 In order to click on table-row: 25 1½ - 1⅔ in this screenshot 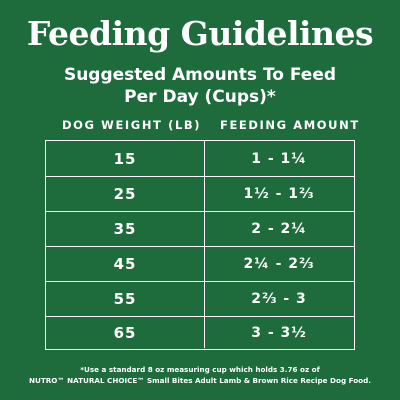, I will do `click(200, 193)`.